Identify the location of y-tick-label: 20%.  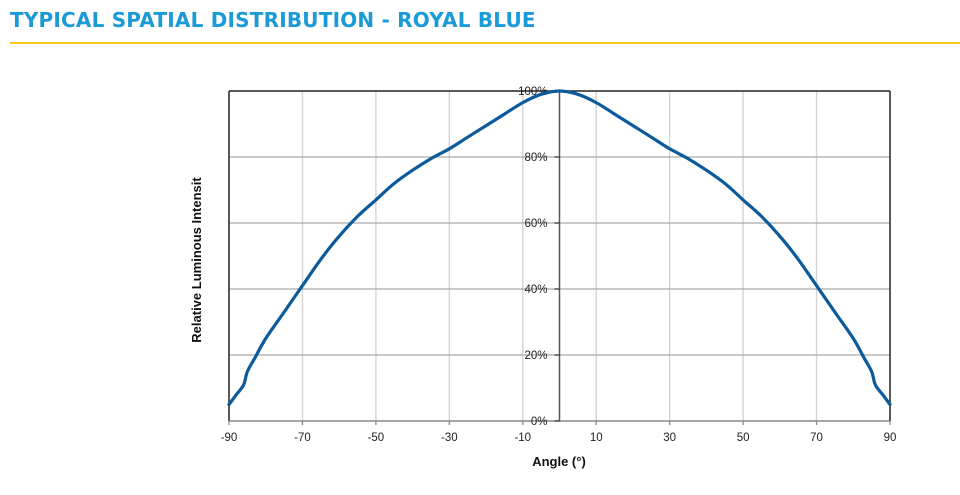
(535, 356).